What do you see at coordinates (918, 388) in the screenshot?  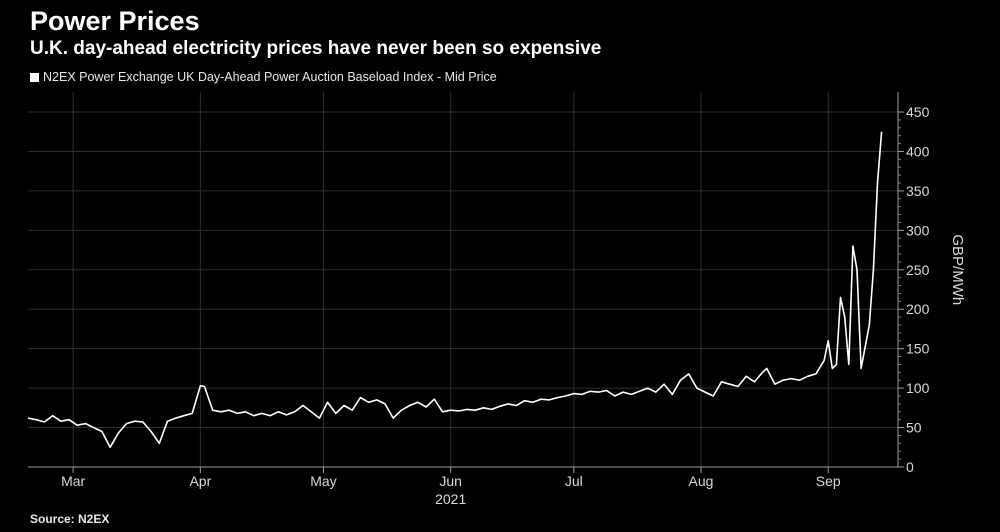 I see `y-tick-label: 100` at bounding box center [918, 388].